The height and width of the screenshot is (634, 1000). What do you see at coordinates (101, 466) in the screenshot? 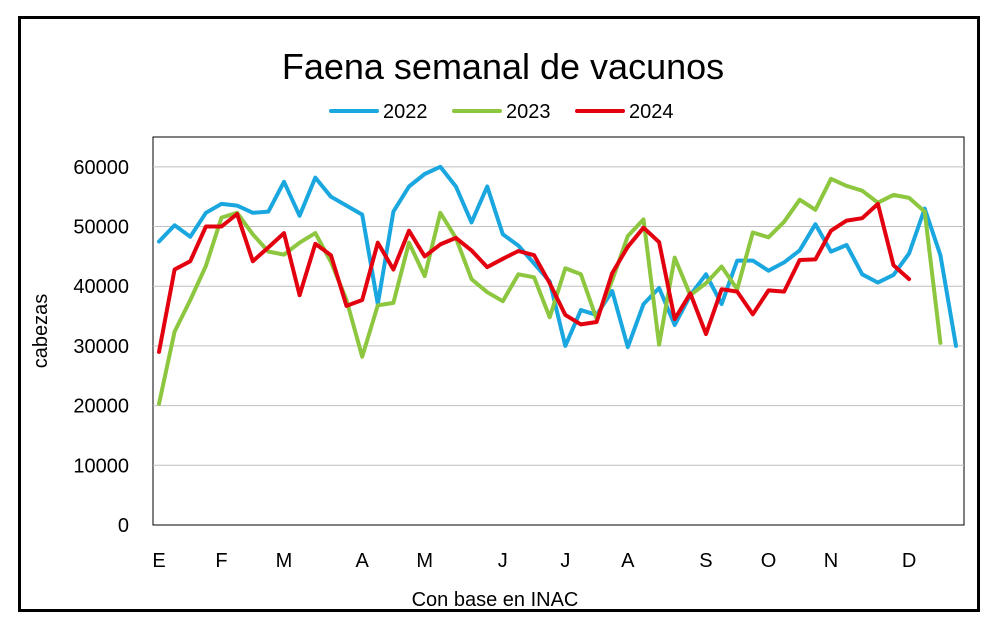
I see `y-tick-label: 10000` at bounding box center [101, 466].